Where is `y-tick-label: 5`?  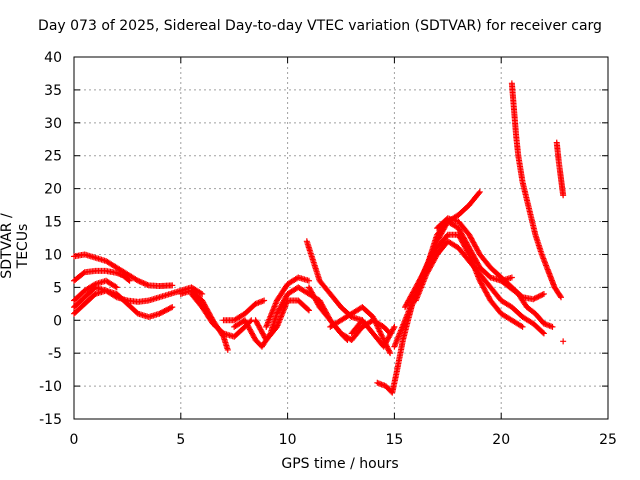
y-tick-label: 5 is located at coordinates (57, 288).